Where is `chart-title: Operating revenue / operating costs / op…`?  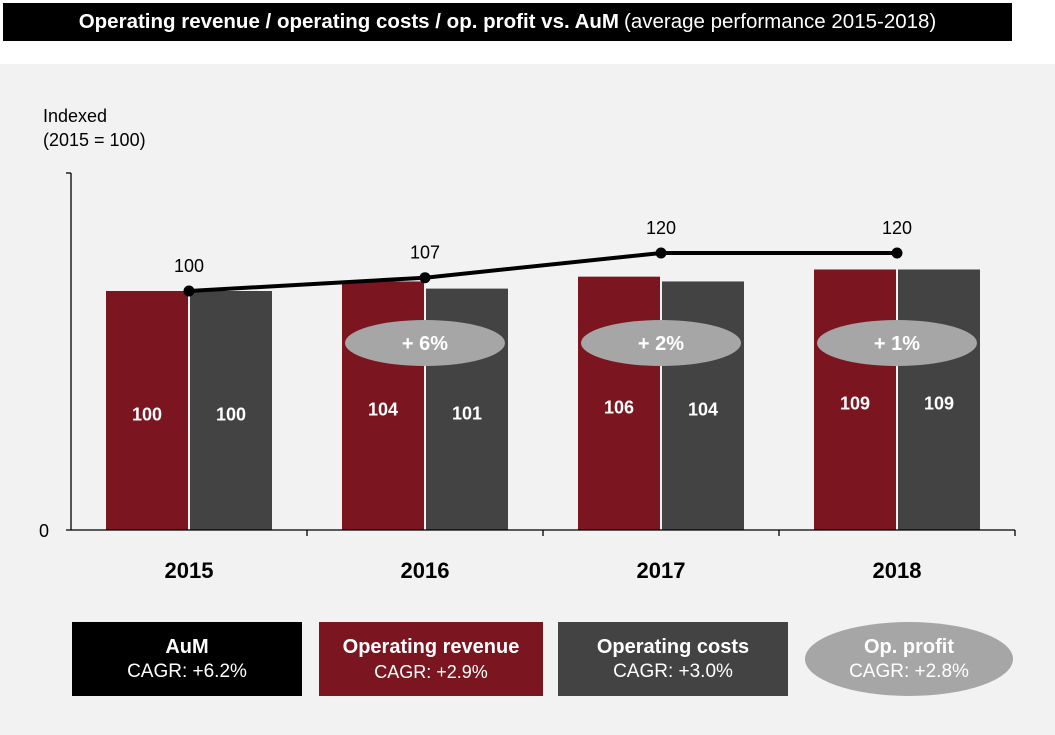 chart-title: Operating revenue / operating costs / op… is located at coordinates (507, 22).